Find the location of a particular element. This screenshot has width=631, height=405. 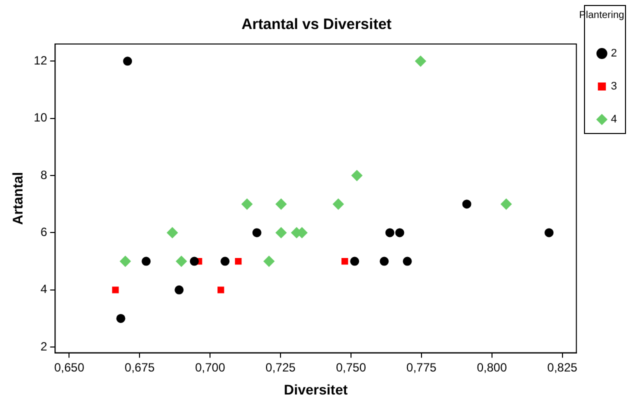

legend-label: 2 is located at coordinates (614, 54).